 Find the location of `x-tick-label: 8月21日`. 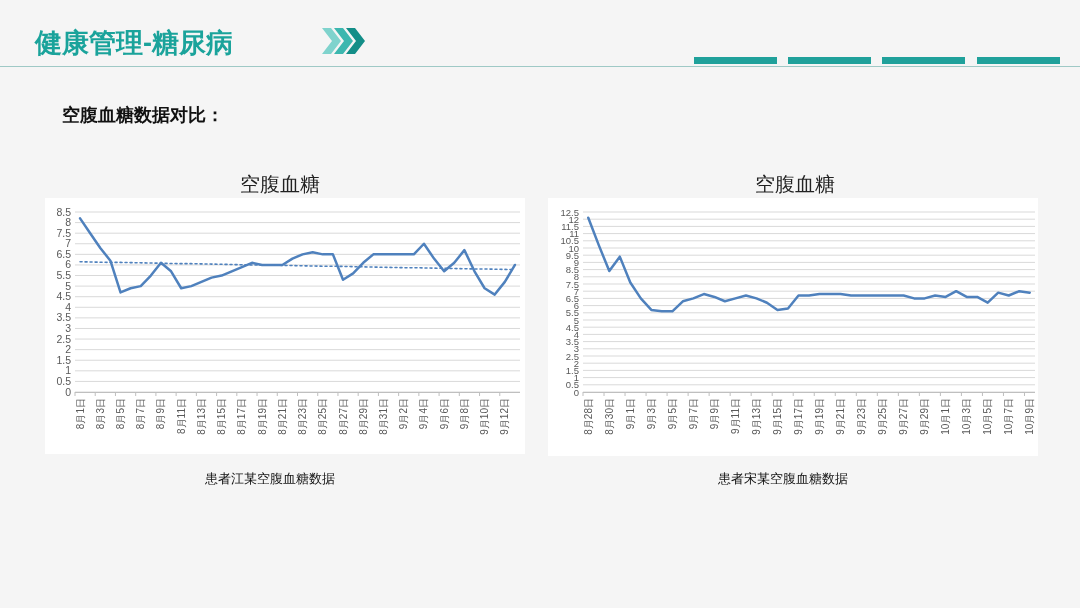

x-tick-label: 8月21日 is located at coordinates (282, 416).